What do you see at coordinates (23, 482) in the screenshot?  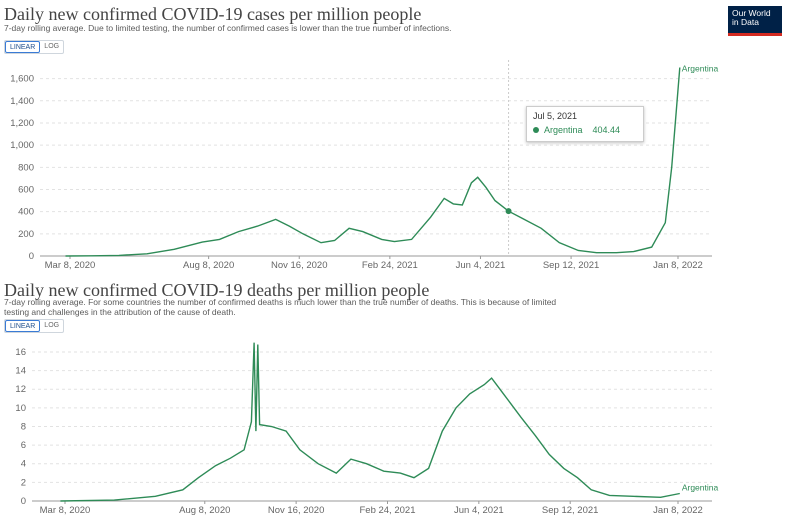 I see `y-tick-label: 2` at bounding box center [23, 482].